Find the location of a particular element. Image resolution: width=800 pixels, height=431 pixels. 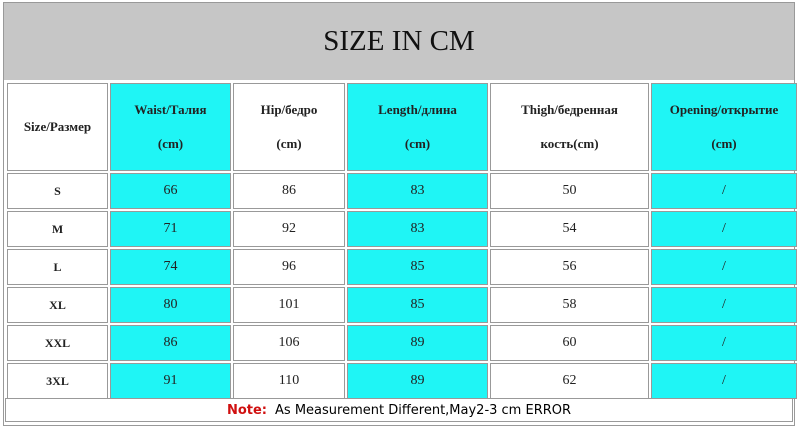

cell: 92 is located at coordinates (289, 229).